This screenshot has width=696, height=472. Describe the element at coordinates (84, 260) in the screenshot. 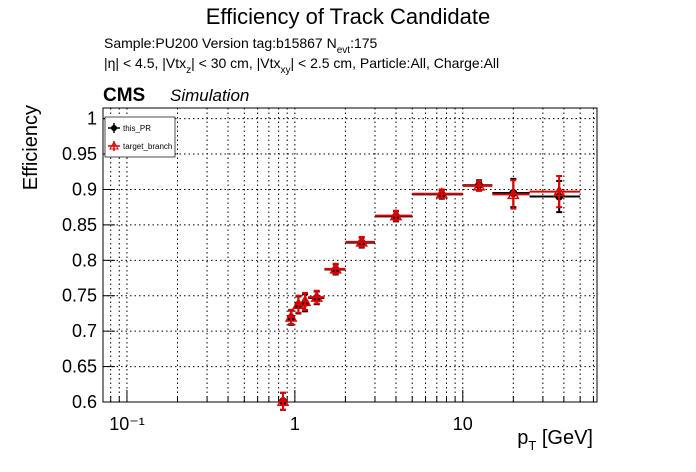

I see `y-tick-label: 0.8` at that location.